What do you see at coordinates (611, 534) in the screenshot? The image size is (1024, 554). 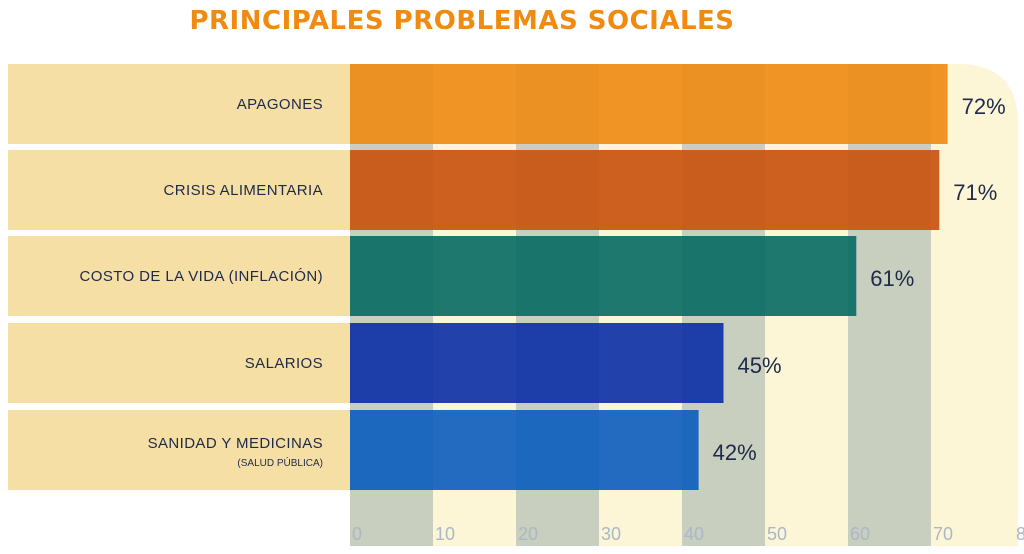 I see `x-tick-label: 30` at bounding box center [611, 534].